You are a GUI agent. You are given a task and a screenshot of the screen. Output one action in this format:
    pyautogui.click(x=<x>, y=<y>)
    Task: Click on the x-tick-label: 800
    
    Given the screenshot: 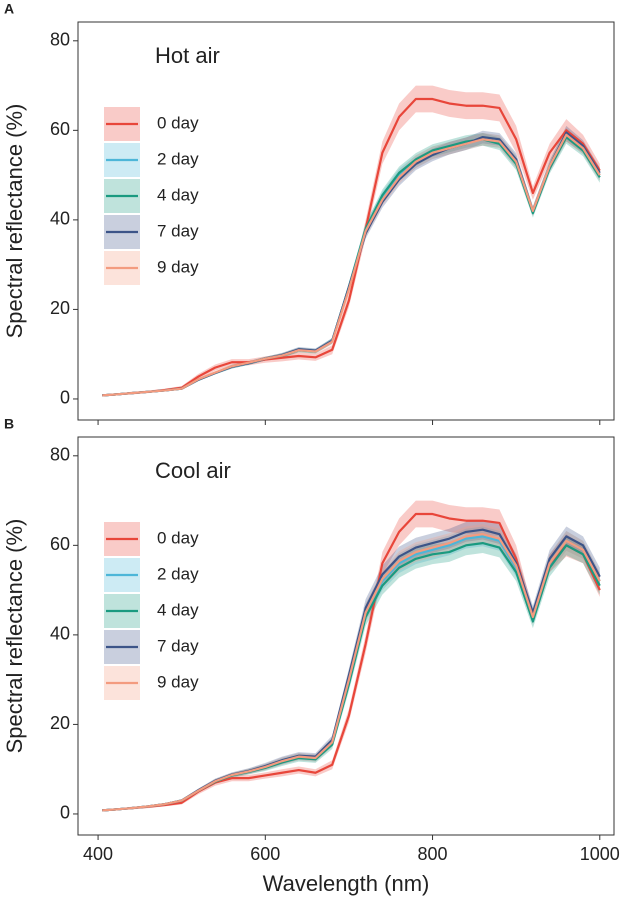 What is the action you would take?
    pyautogui.click(x=433, y=854)
    